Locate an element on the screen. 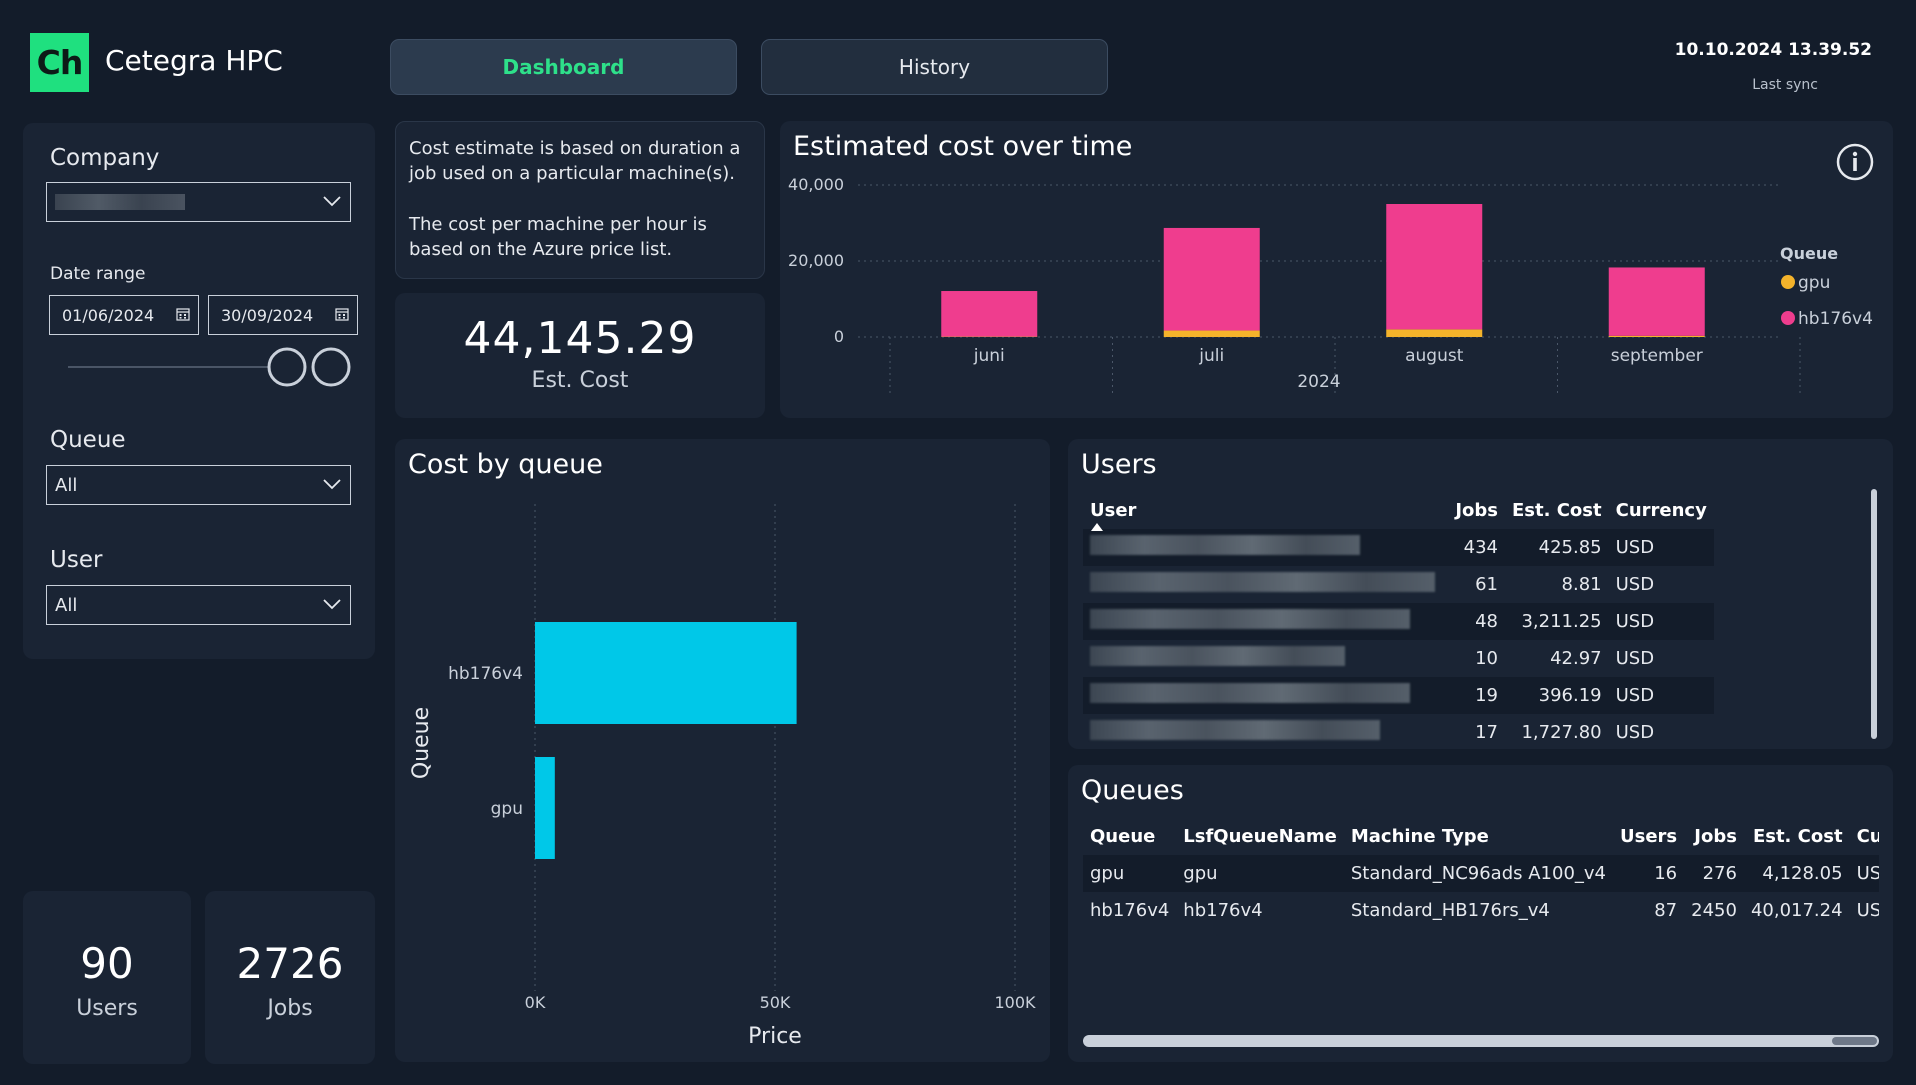 The width and height of the screenshot is (1916, 1085). company-select is located at coordinates (198, 202).